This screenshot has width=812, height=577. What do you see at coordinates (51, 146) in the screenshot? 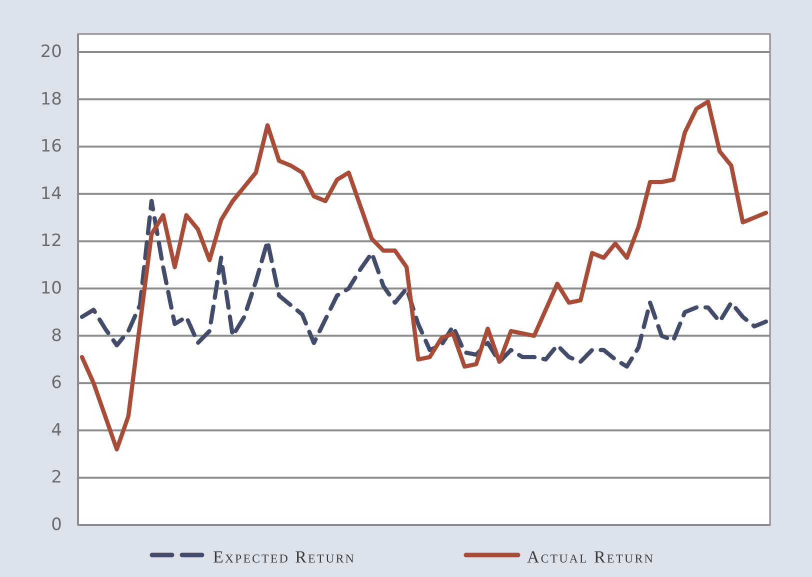
I see `y-tick-label: 16` at bounding box center [51, 146].